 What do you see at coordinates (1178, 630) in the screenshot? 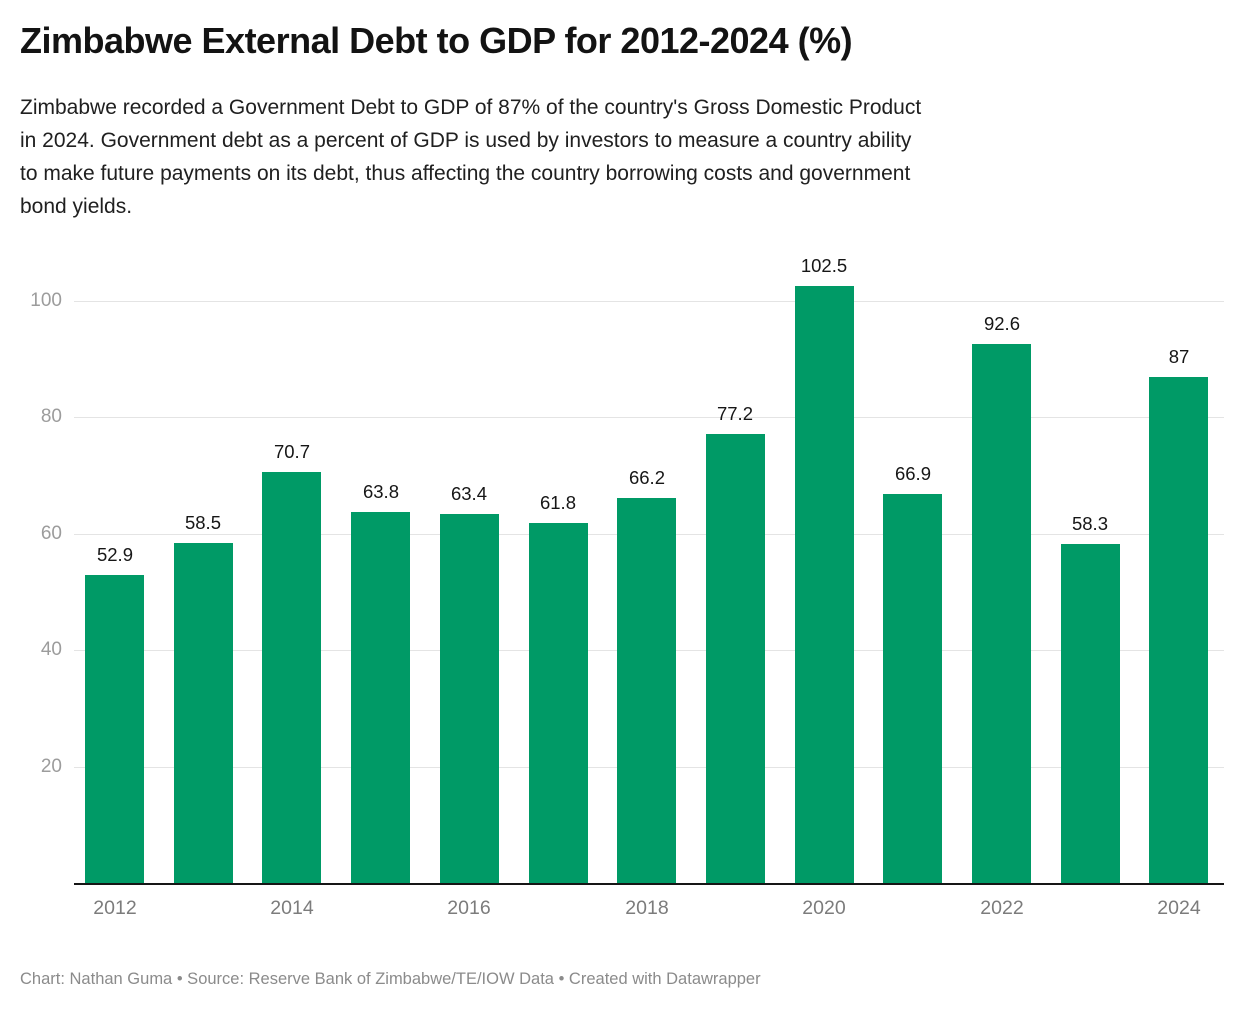
I see `bar-2024` at bounding box center [1178, 630].